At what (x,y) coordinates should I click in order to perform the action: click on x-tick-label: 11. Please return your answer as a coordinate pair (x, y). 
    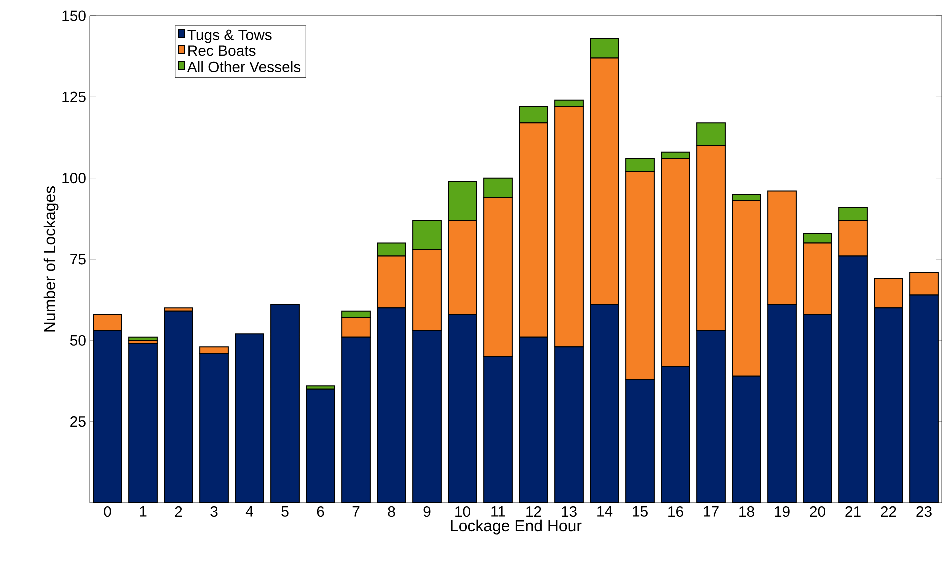
    Looking at the image, I should click on (499, 511).